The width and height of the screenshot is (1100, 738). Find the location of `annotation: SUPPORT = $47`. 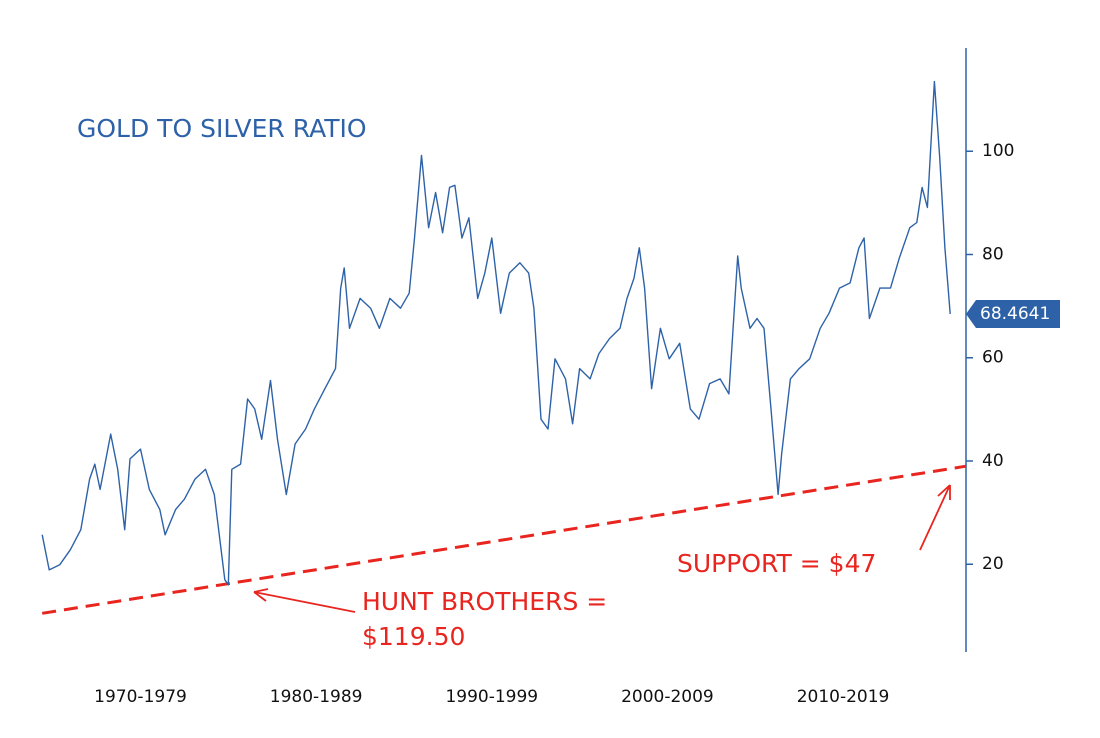

annotation: SUPPORT = $47 is located at coordinates (776, 563).